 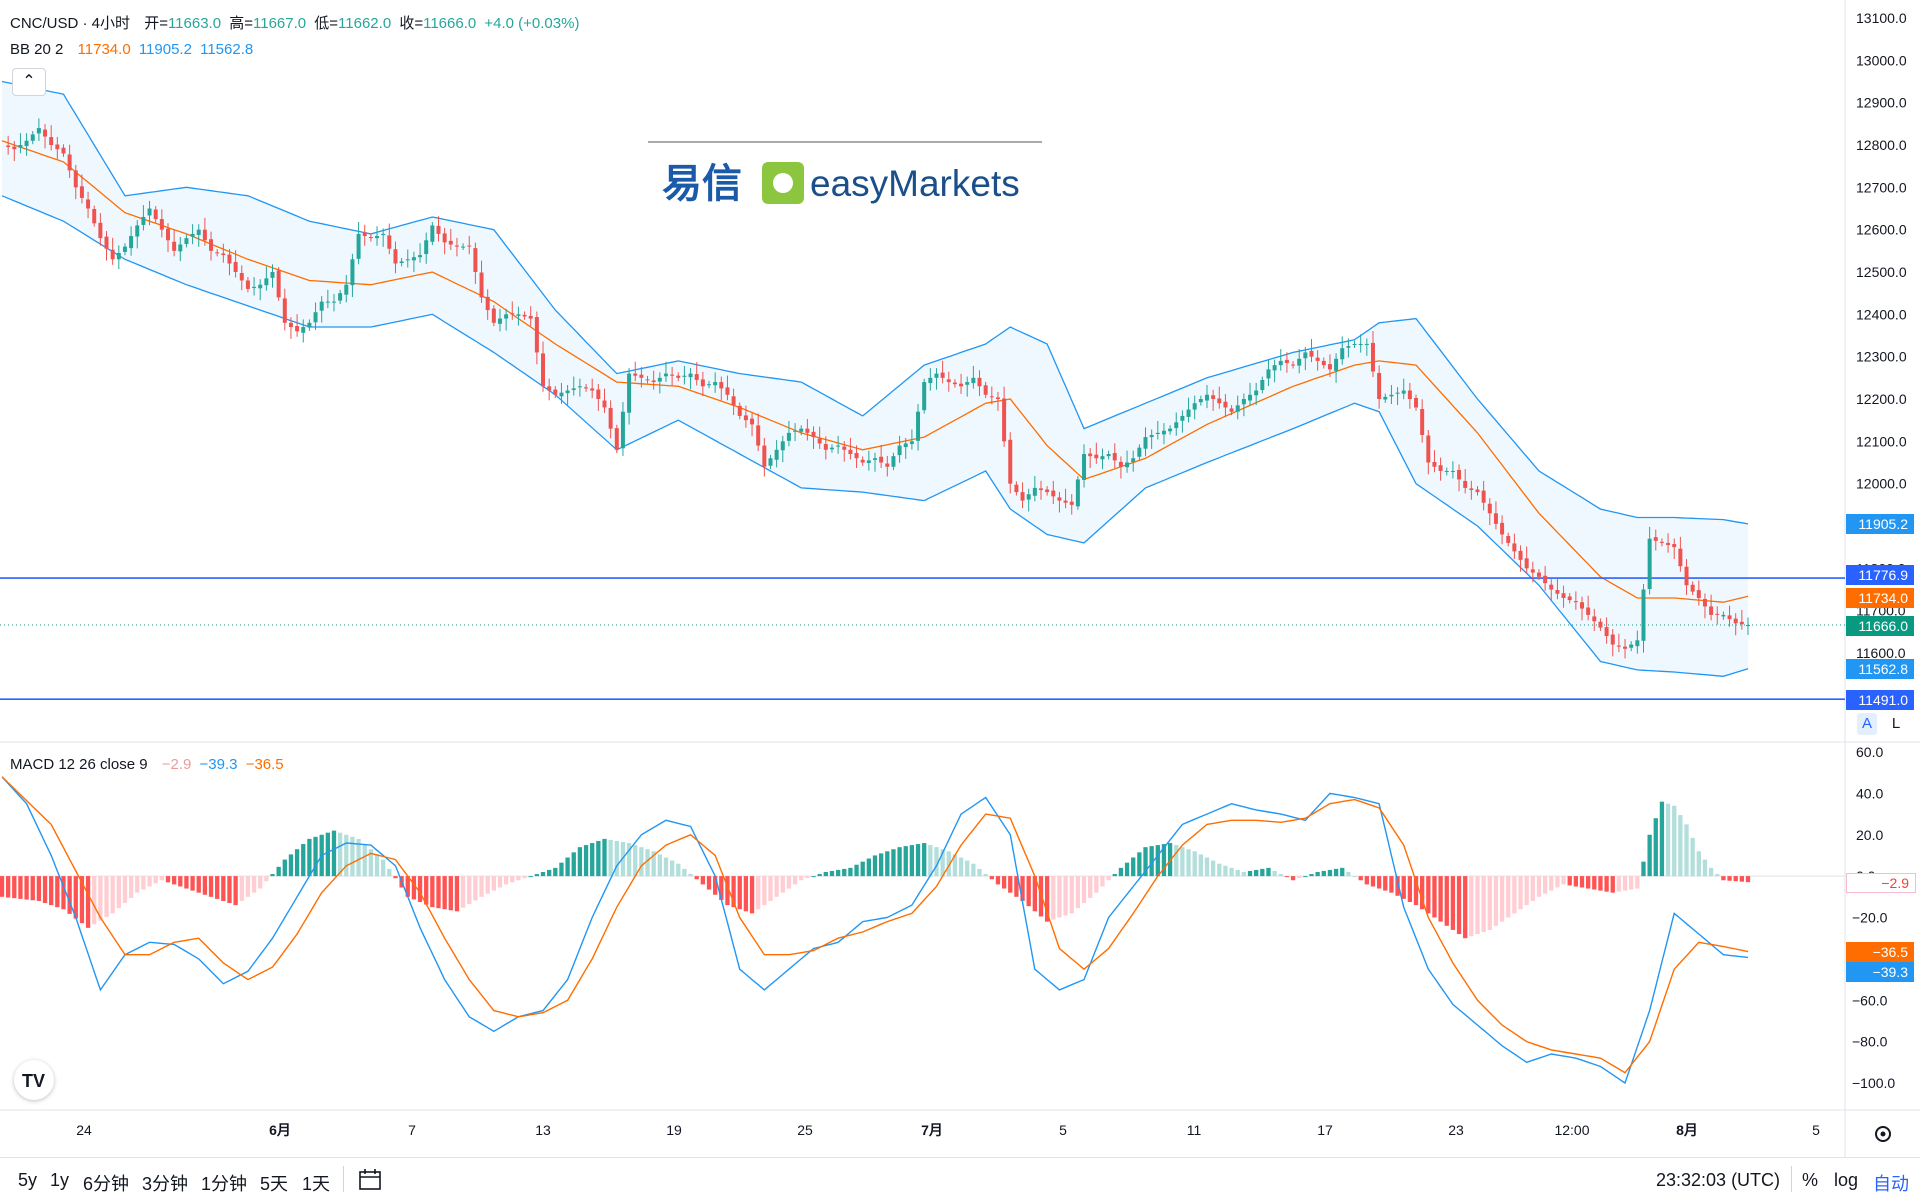 I want to click on auto-scale-a-button: A, so click(x=1867, y=724).